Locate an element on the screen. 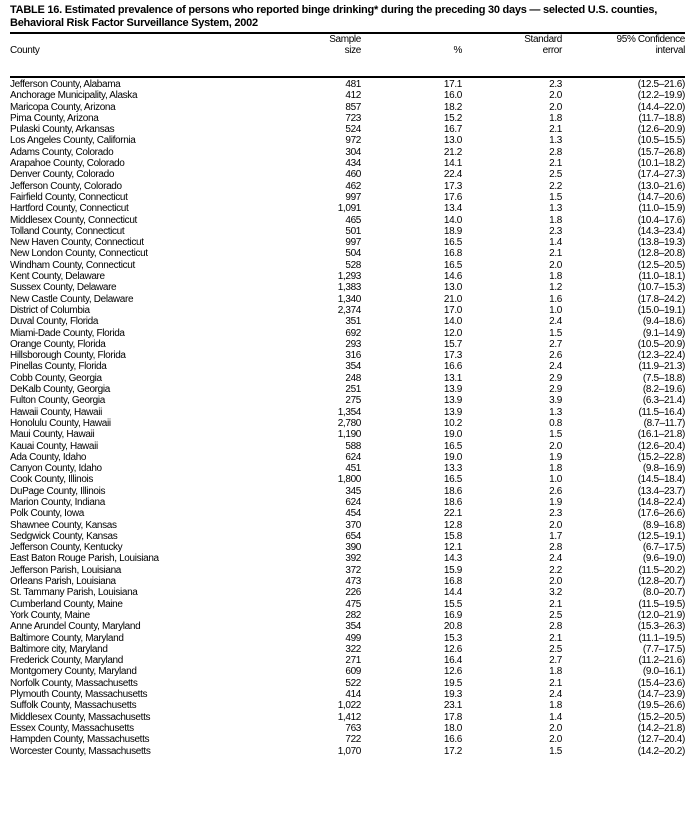  cell-standard-error: 2.2 is located at coordinates (555, 186).